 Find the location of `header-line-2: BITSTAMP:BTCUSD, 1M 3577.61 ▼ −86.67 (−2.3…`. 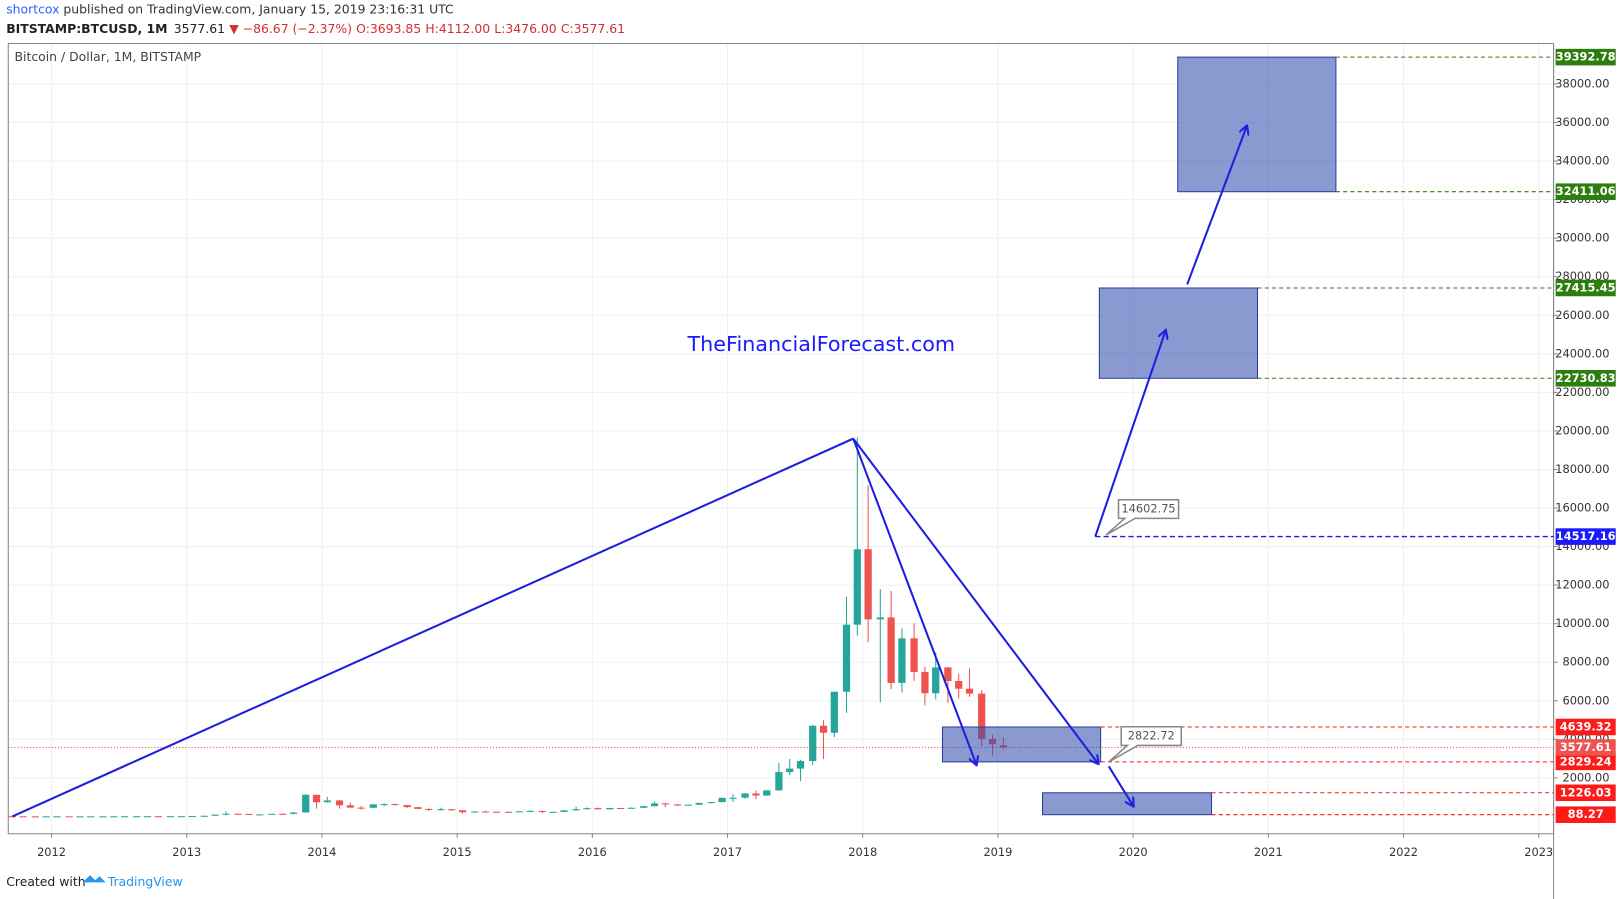

header-line-2: BITSTAMP:BTCUSD, 1M 3577.61 ▼ −86.67 (−2.3… is located at coordinates (315, 28).